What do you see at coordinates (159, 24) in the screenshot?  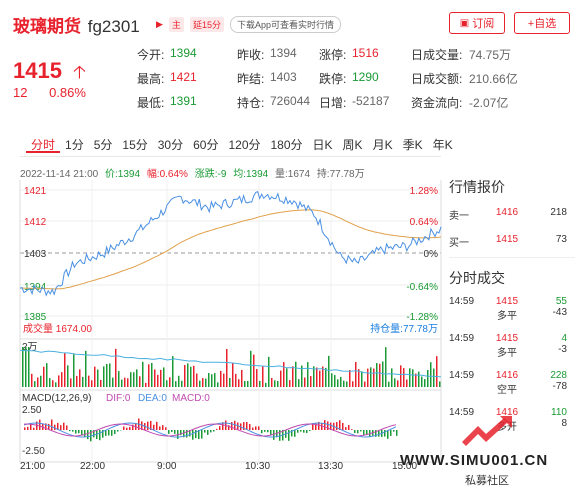 I see `play-icon: ▶` at bounding box center [159, 24].